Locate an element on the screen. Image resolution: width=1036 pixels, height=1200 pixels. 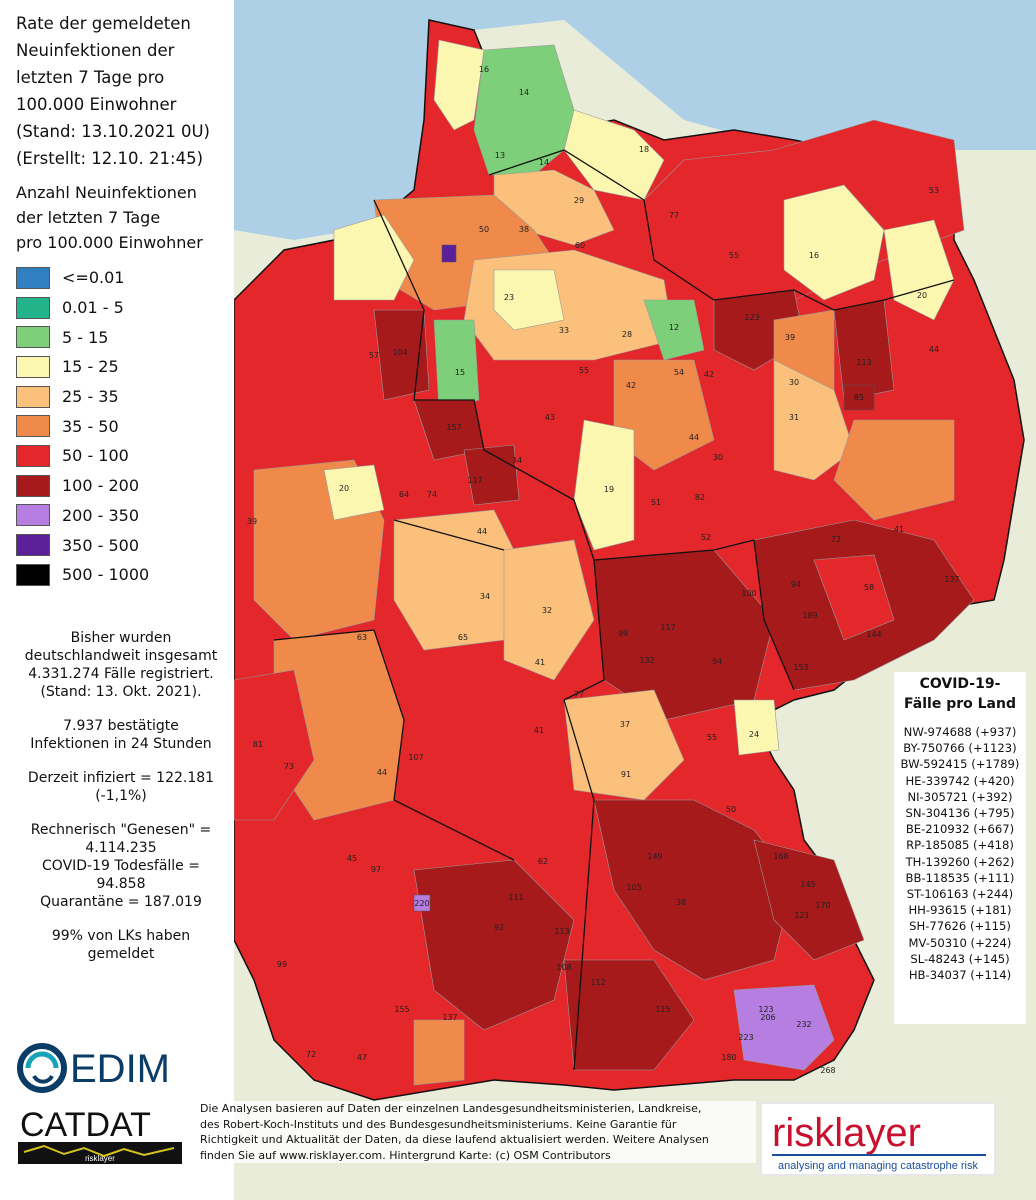
district-value-label: 37 is located at coordinates (625, 724).